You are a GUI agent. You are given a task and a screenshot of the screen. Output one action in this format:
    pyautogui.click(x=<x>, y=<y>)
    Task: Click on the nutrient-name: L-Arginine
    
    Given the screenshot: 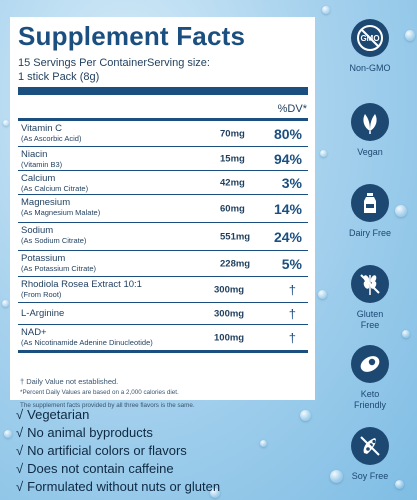 What is the action you would take?
    pyautogui.click(x=43, y=313)
    